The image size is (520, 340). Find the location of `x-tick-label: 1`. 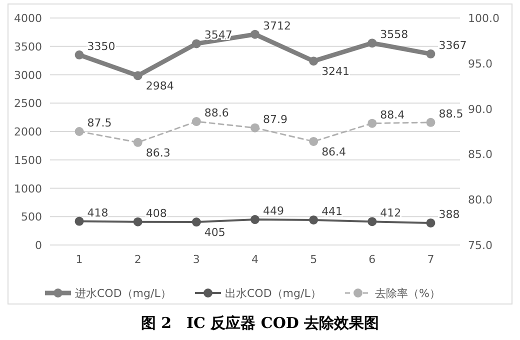

x-tick-label: 1 is located at coordinates (79, 259).